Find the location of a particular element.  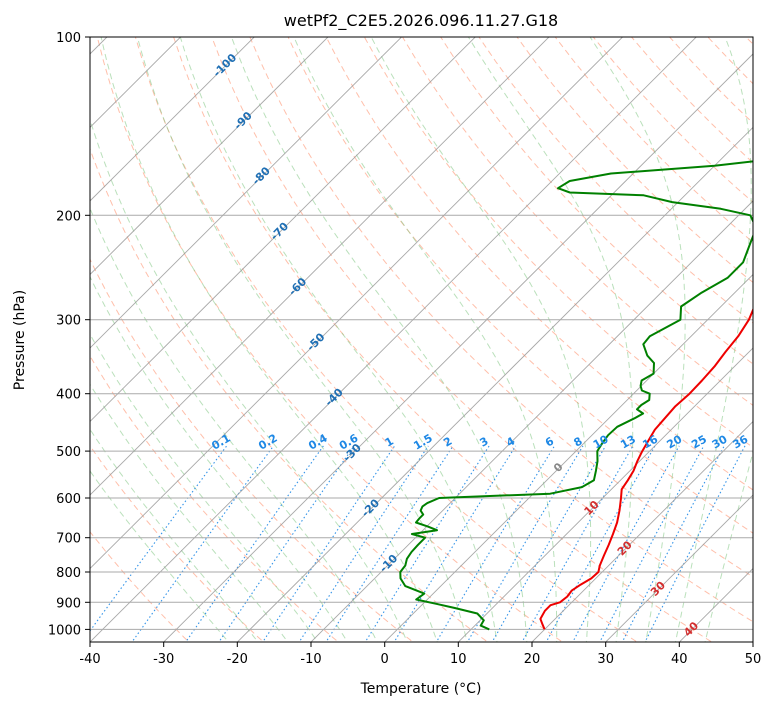

y-tick-label: 100 is located at coordinates (68, 38).